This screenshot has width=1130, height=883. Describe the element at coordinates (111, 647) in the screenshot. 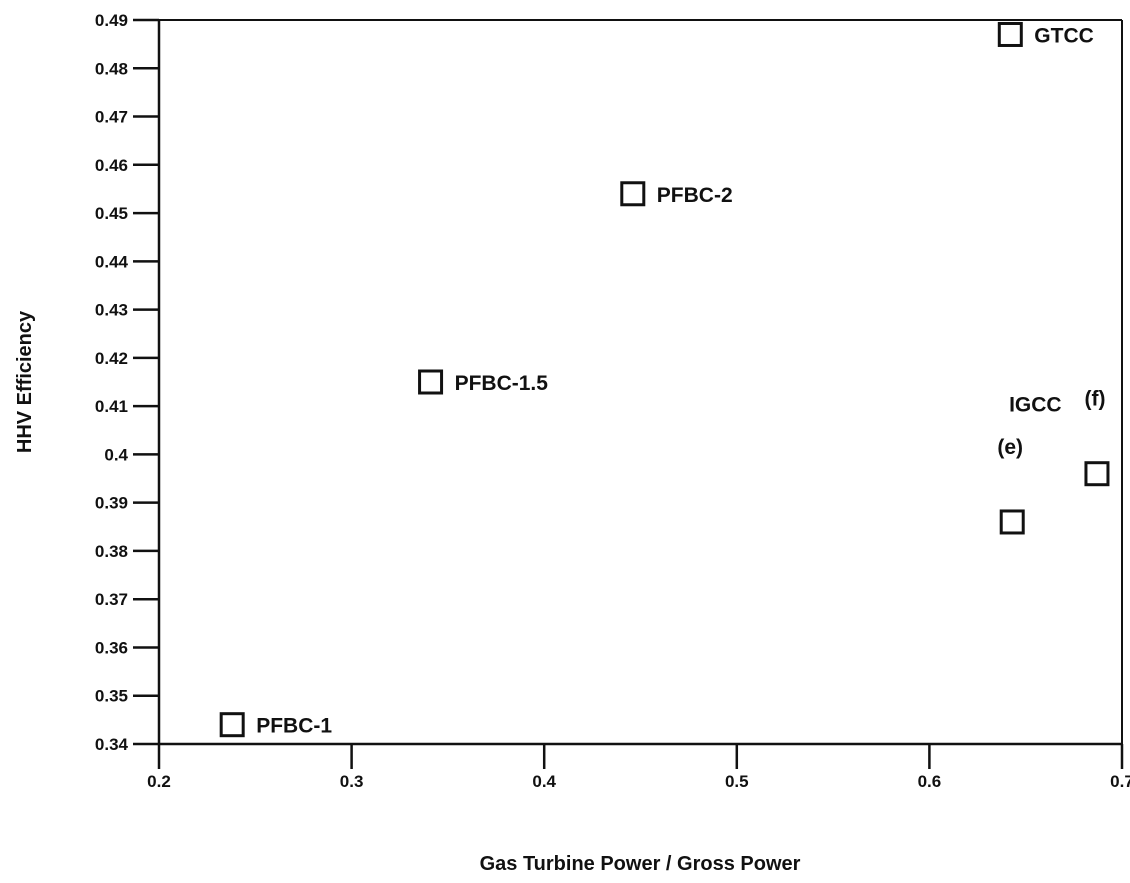

I see `y-tick-label: 0.36` at that location.